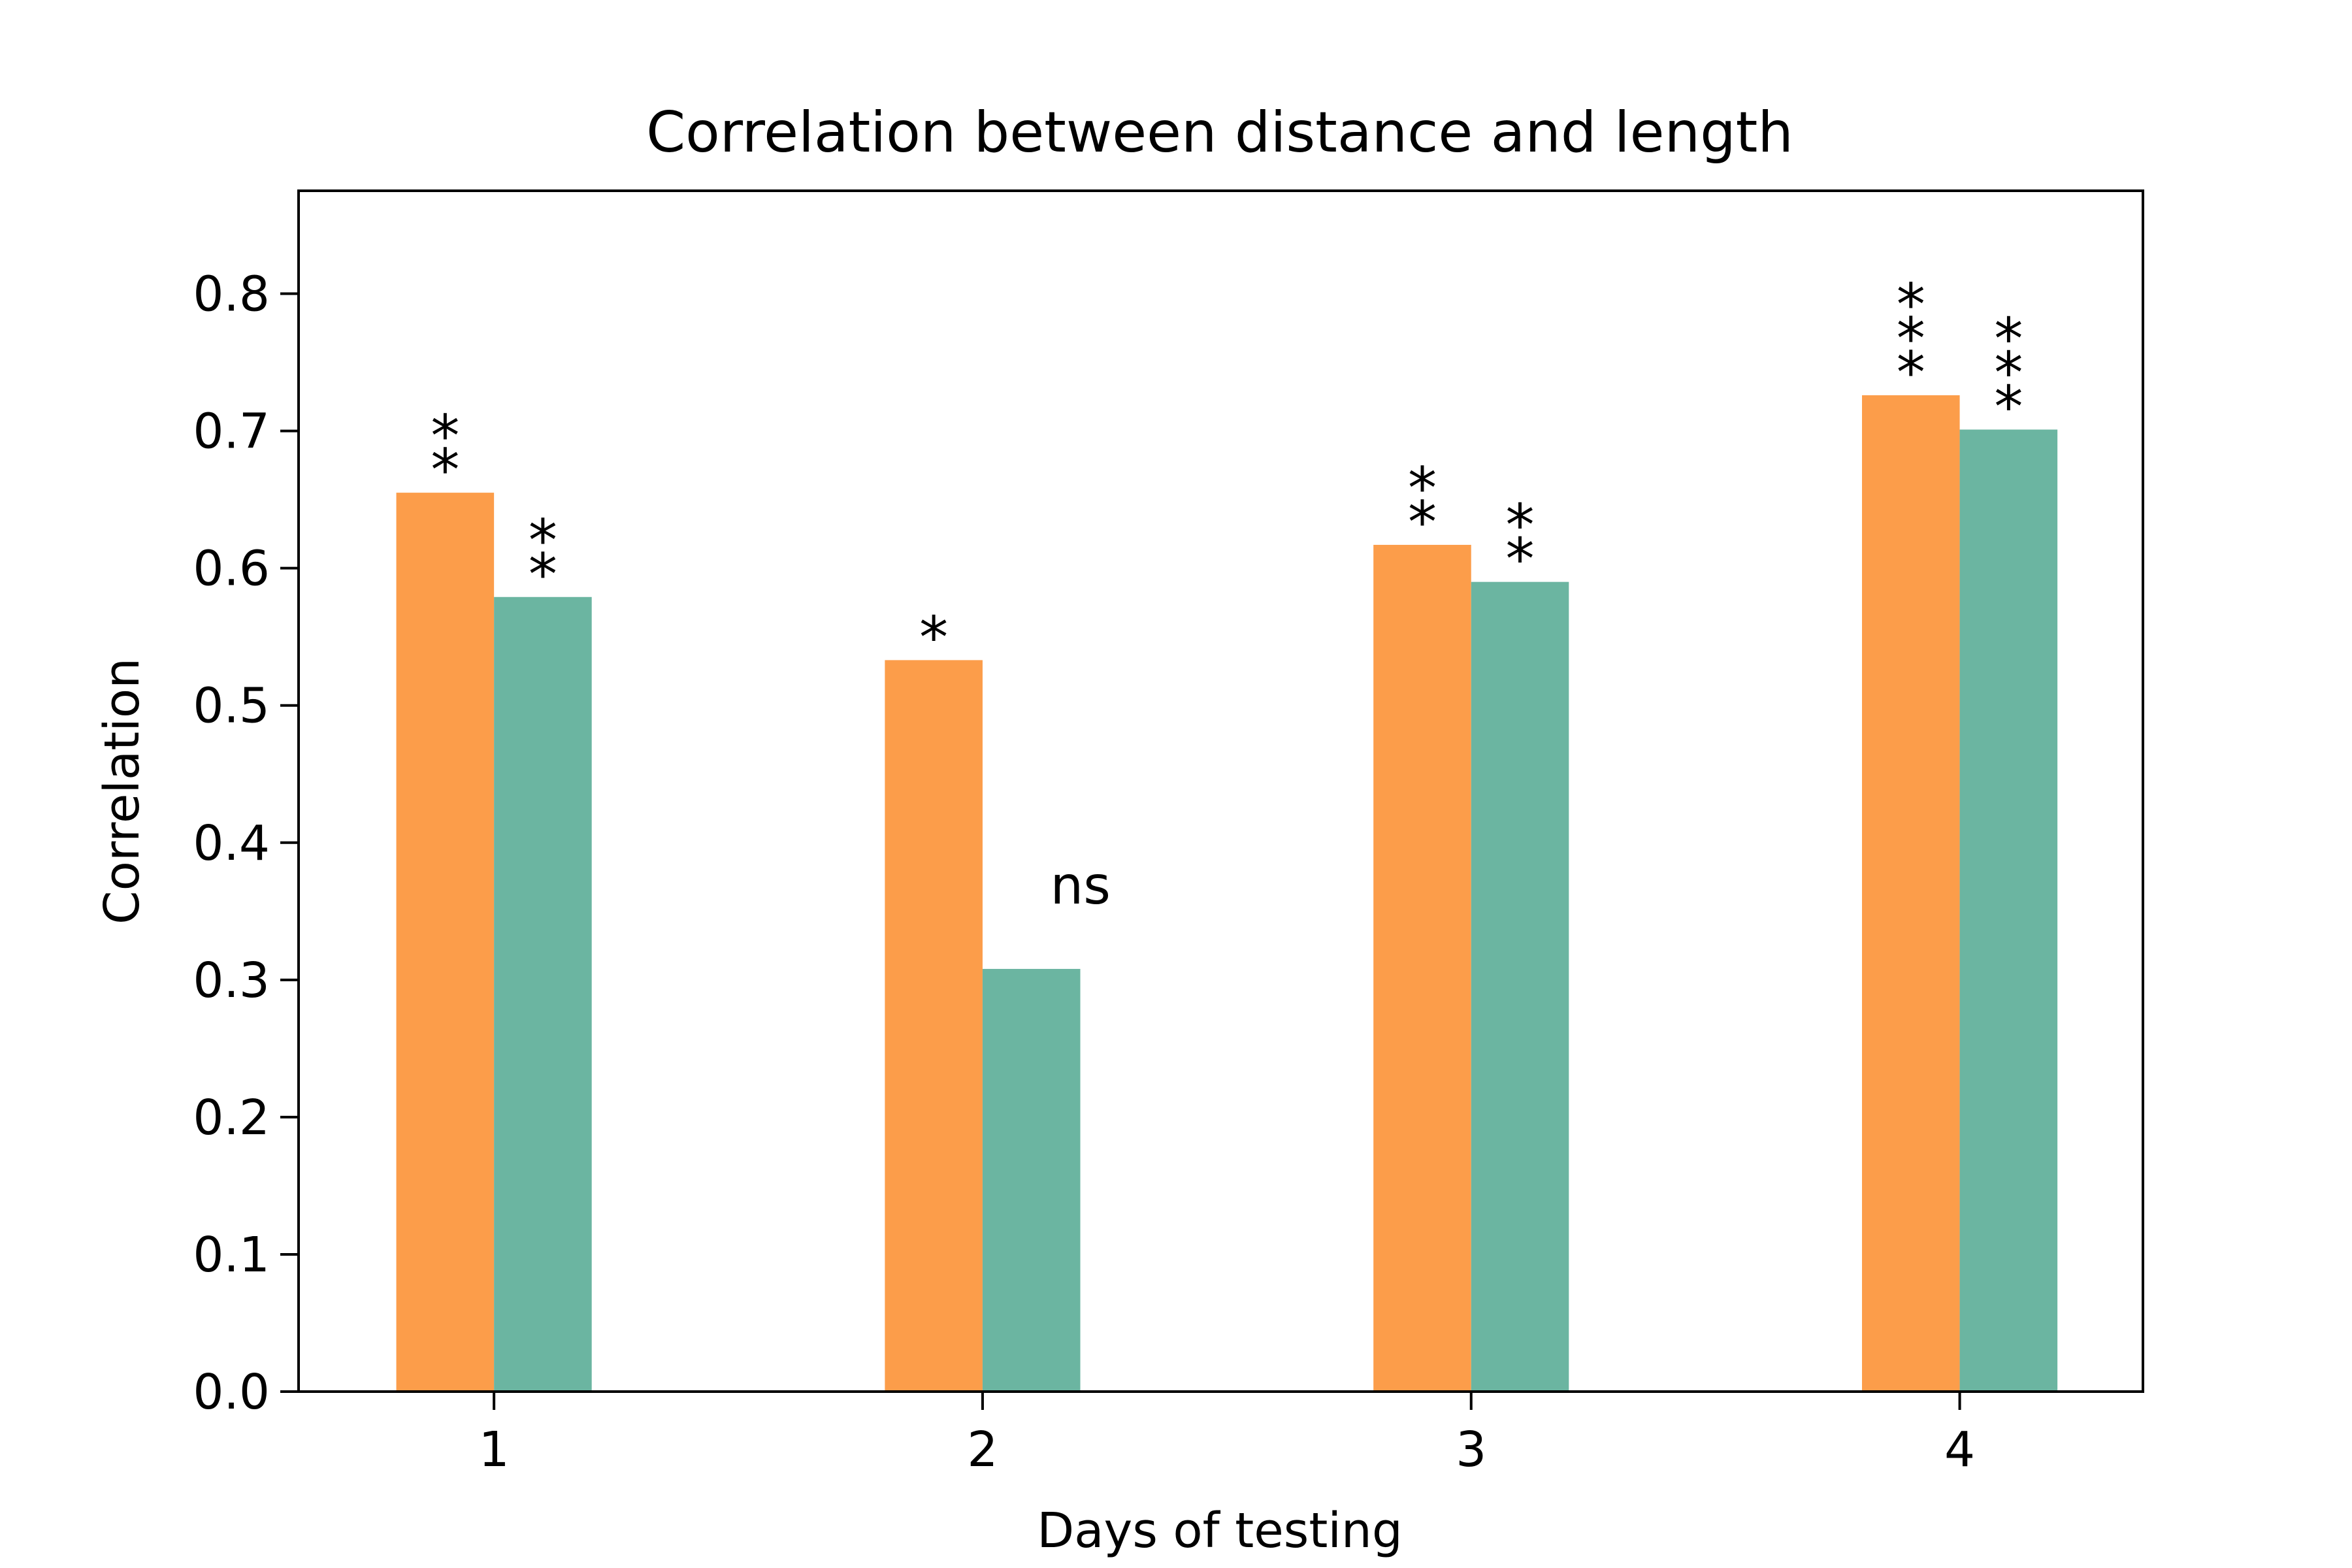 The height and width of the screenshot is (1568, 2352). I want to click on x-tick-label: 1, so click(494, 1450).